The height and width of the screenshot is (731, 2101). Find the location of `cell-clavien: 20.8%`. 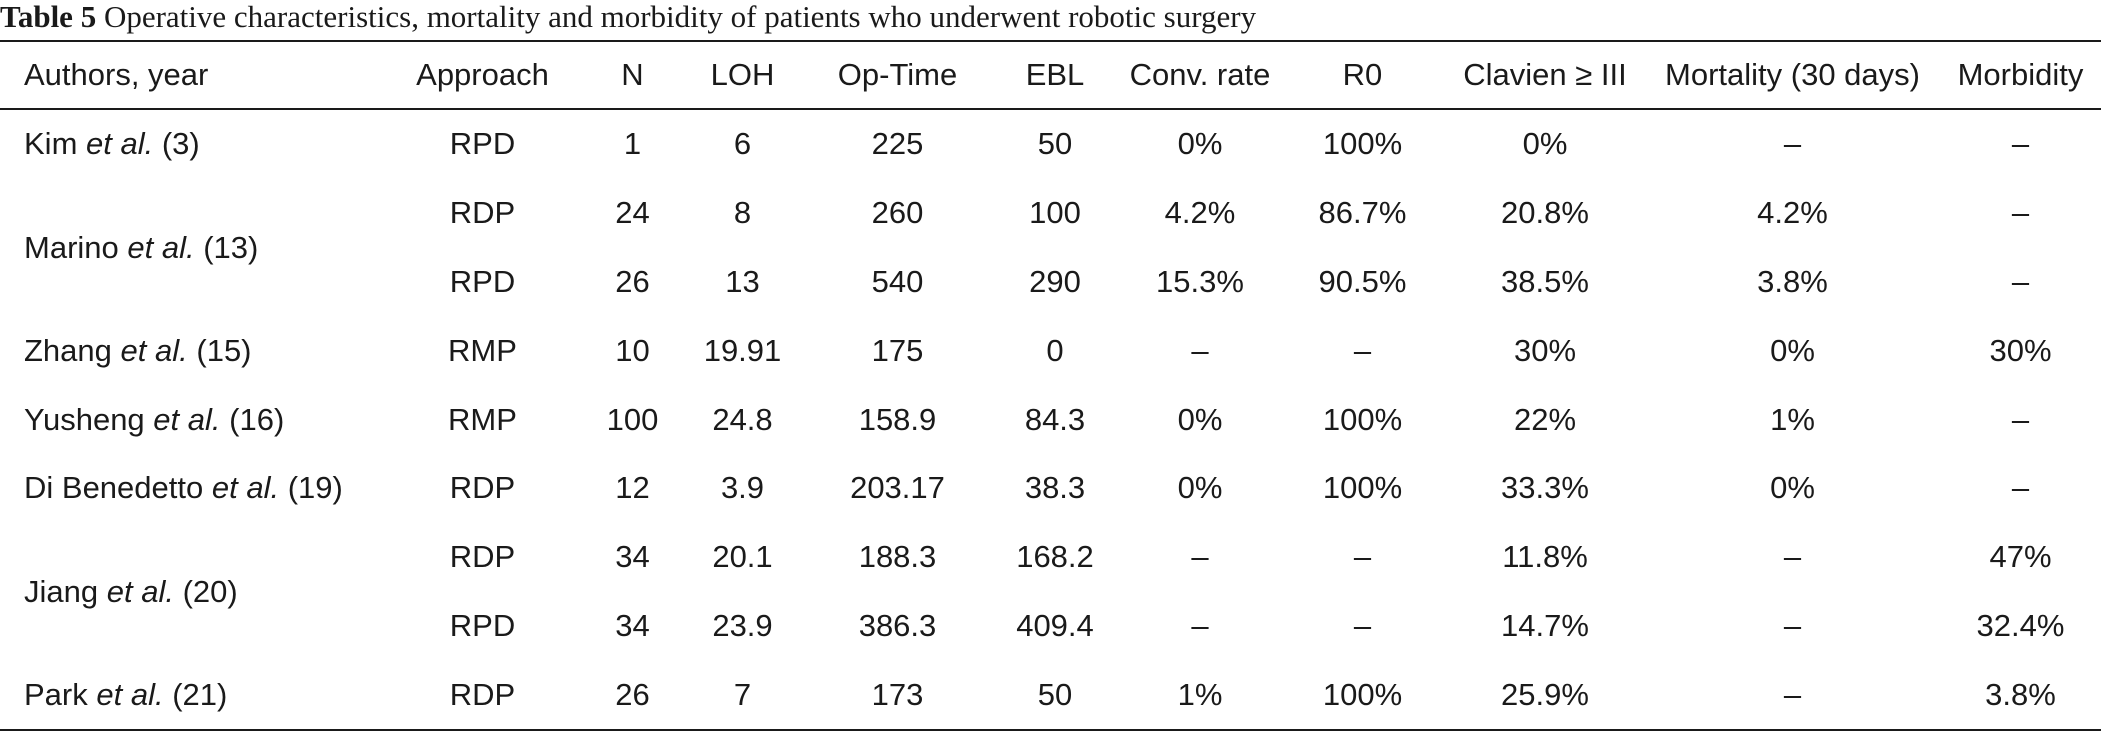

cell-clavien: 20.8% is located at coordinates (1545, 213).